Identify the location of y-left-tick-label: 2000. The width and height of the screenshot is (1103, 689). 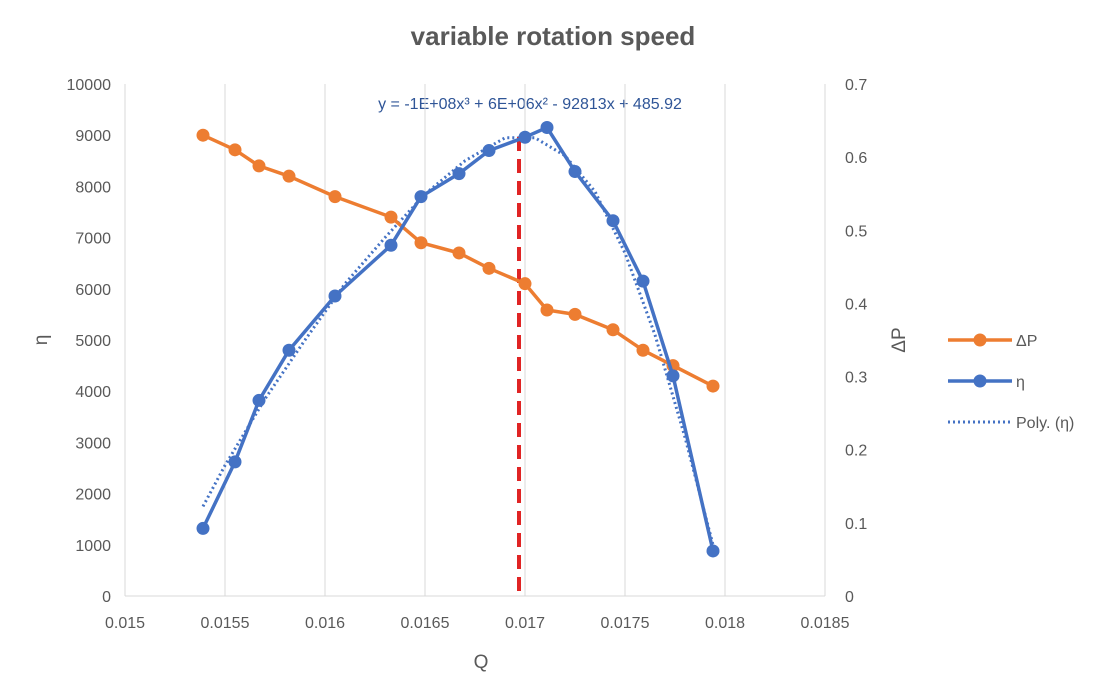
(93, 495).